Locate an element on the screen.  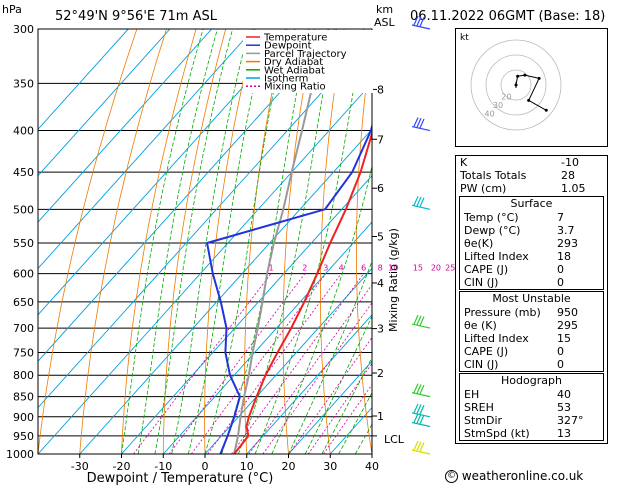
hodograph-unit: kt is located at coordinates (464, 38).